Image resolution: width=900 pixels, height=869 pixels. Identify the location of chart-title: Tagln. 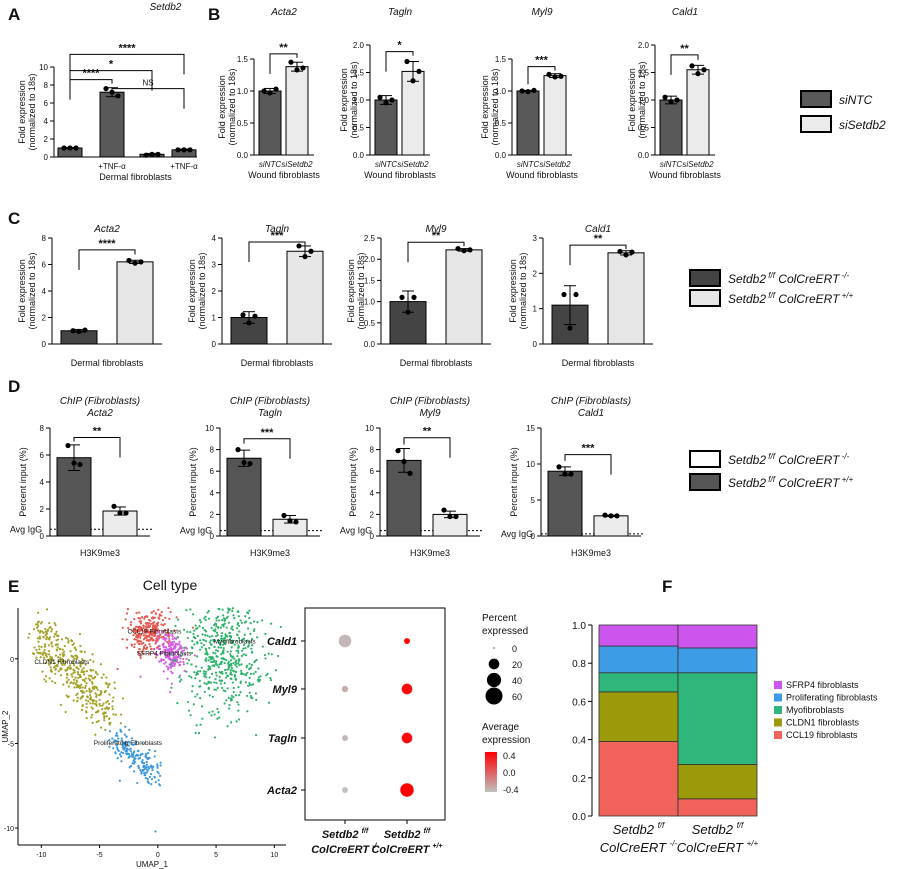
(277, 229).